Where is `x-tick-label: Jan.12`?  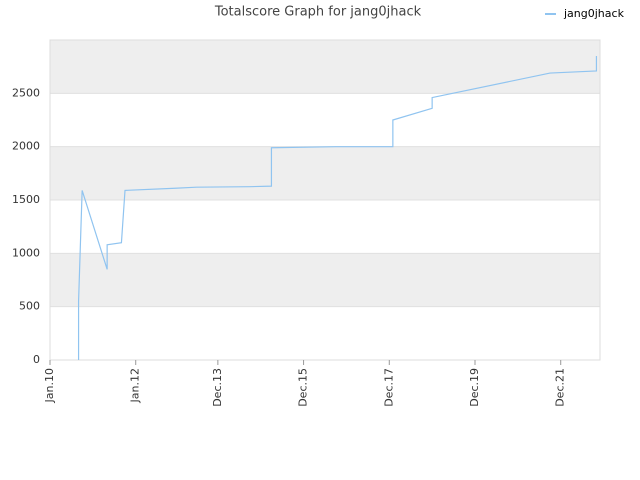
x-tick-label: Jan.12 is located at coordinates (135, 385).